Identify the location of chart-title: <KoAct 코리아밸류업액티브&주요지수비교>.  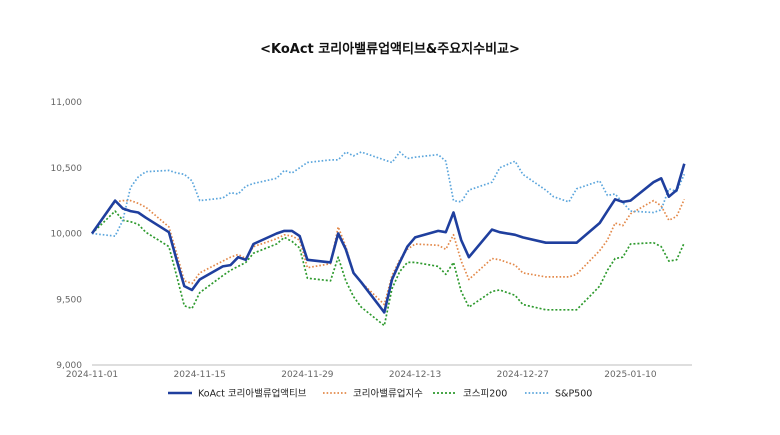
(390, 49).